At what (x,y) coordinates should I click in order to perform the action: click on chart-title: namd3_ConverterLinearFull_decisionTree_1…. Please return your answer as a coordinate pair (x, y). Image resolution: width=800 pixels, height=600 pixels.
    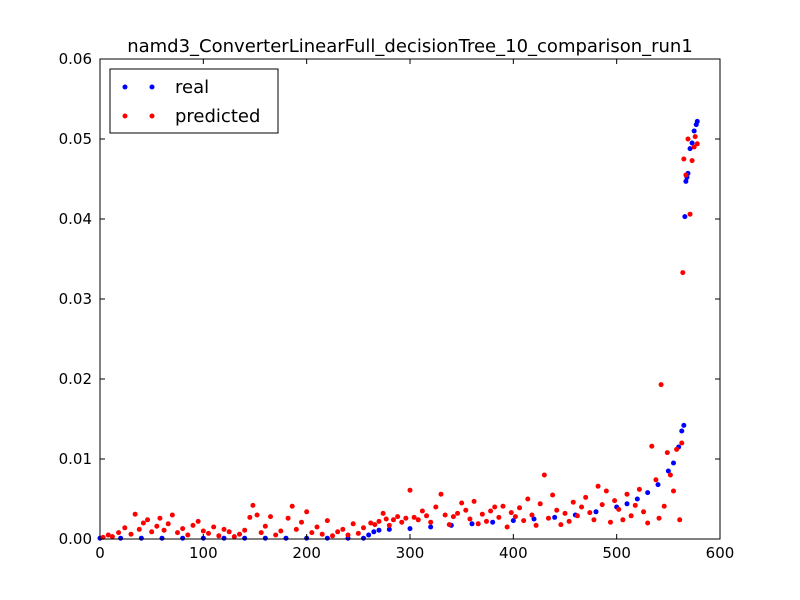
    Looking at the image, I should click on (410, 46).